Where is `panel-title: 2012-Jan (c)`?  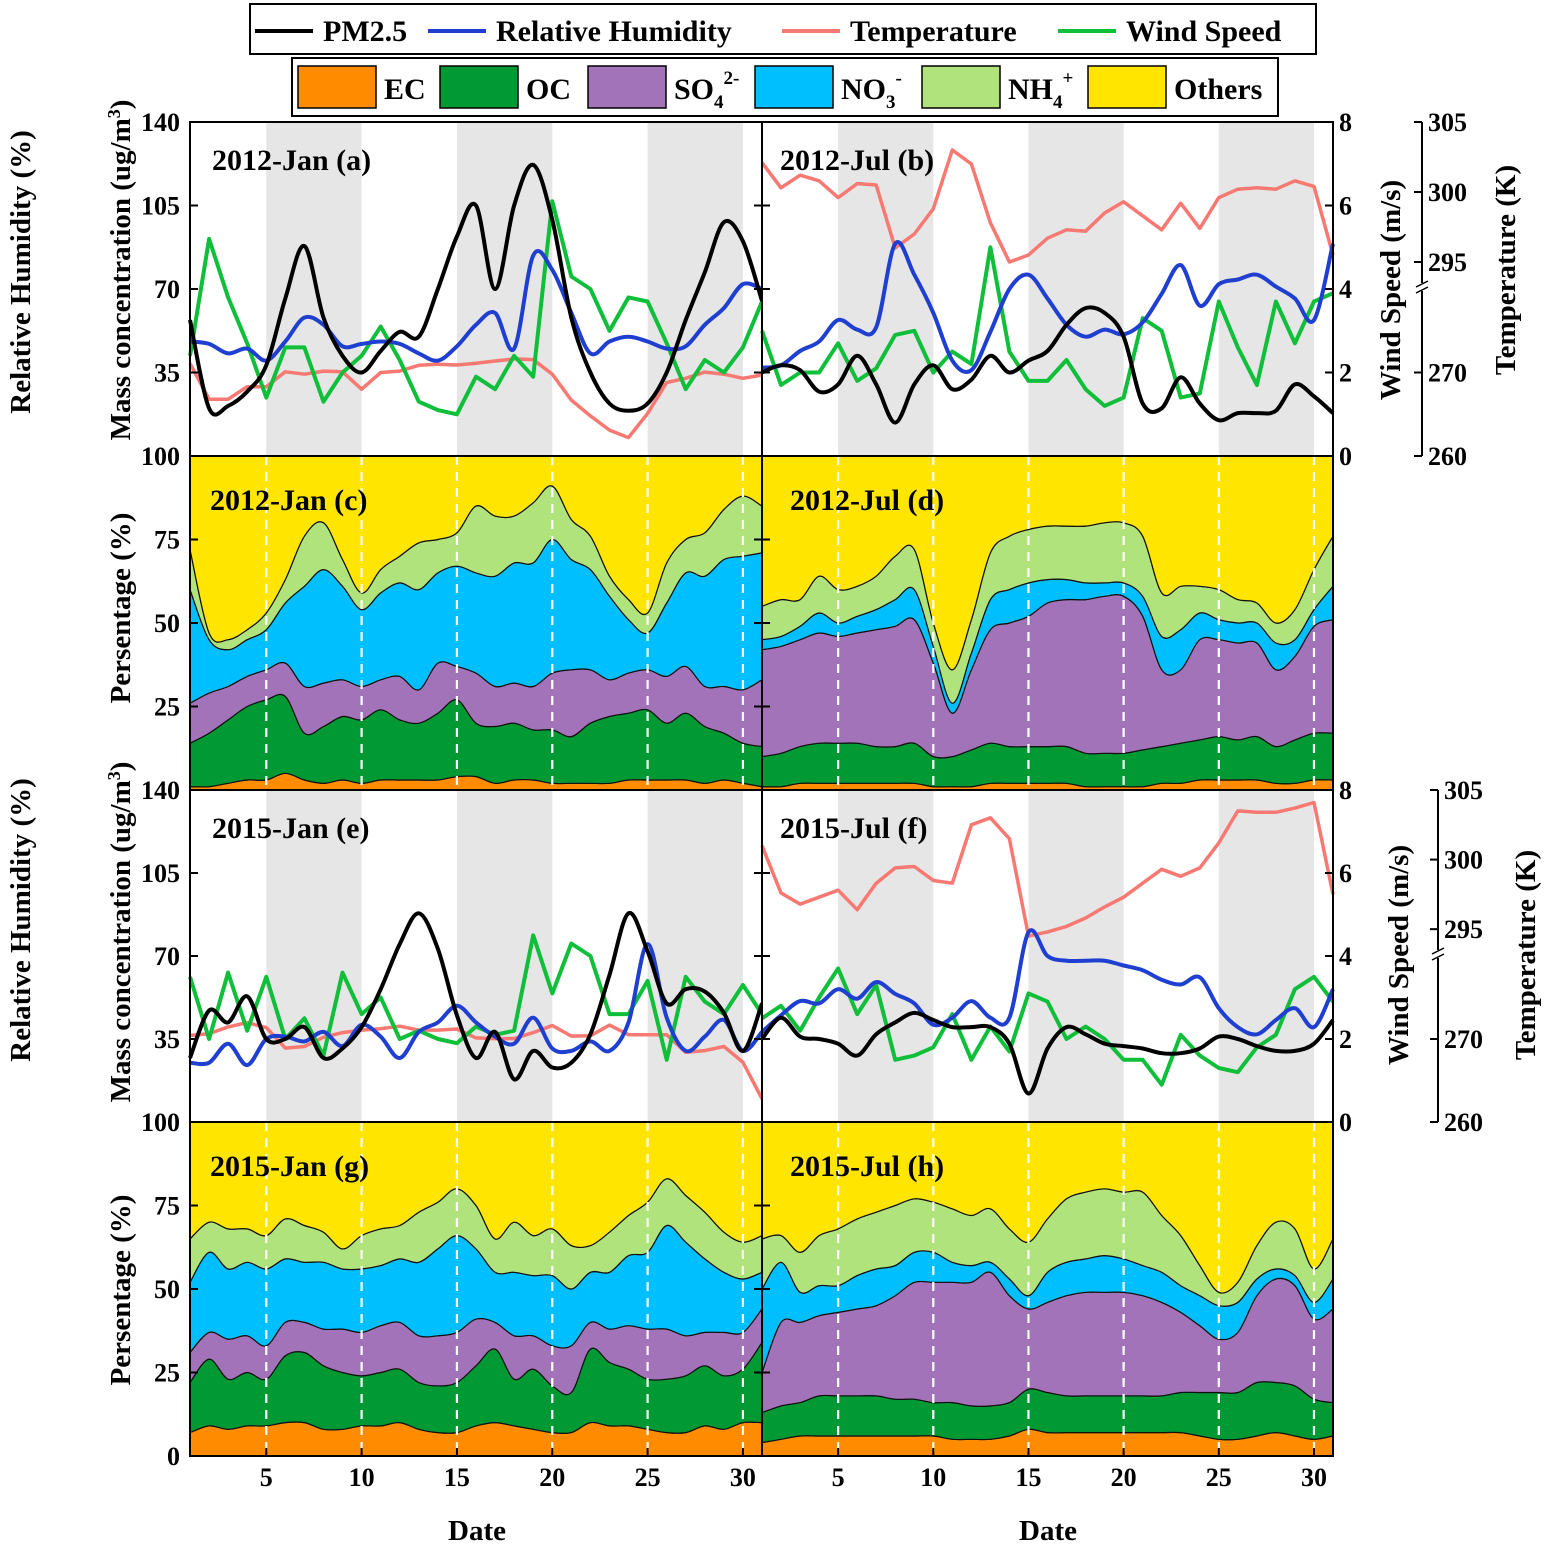 panel-title: 2012-Jan (c) is located at coordinates (288, 500).